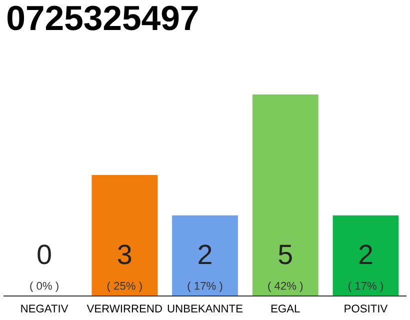  What do you see at coordinates (366, 308) in the screenshot?
I see `x-tick-label: POSITIV` at bounding box center [366, 308].